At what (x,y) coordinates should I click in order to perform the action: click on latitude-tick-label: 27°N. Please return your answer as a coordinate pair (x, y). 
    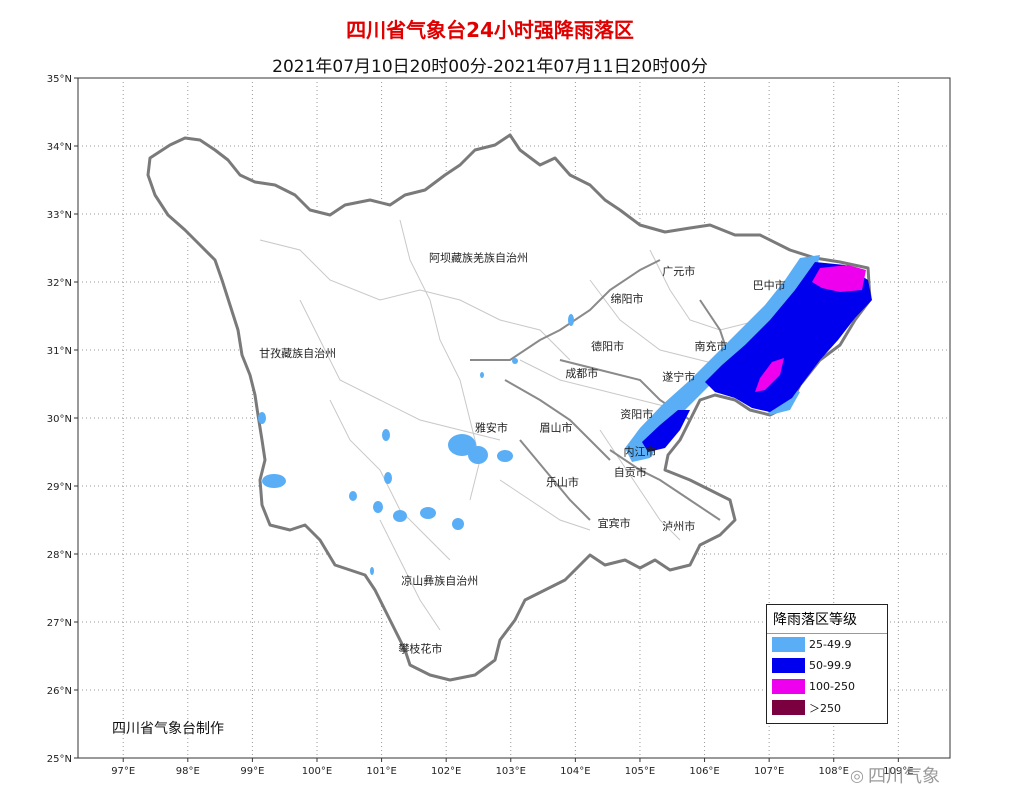
    Looking at the image, I should click on (59, 623).